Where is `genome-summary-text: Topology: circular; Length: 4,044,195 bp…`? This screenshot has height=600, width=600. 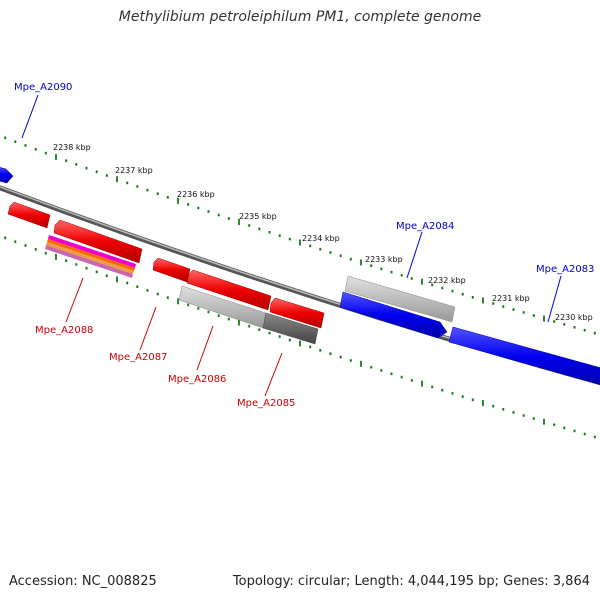 genome-summary-text: Topology: circular; Length: 4,044,195 bp… is located at coordinates (411, 581).